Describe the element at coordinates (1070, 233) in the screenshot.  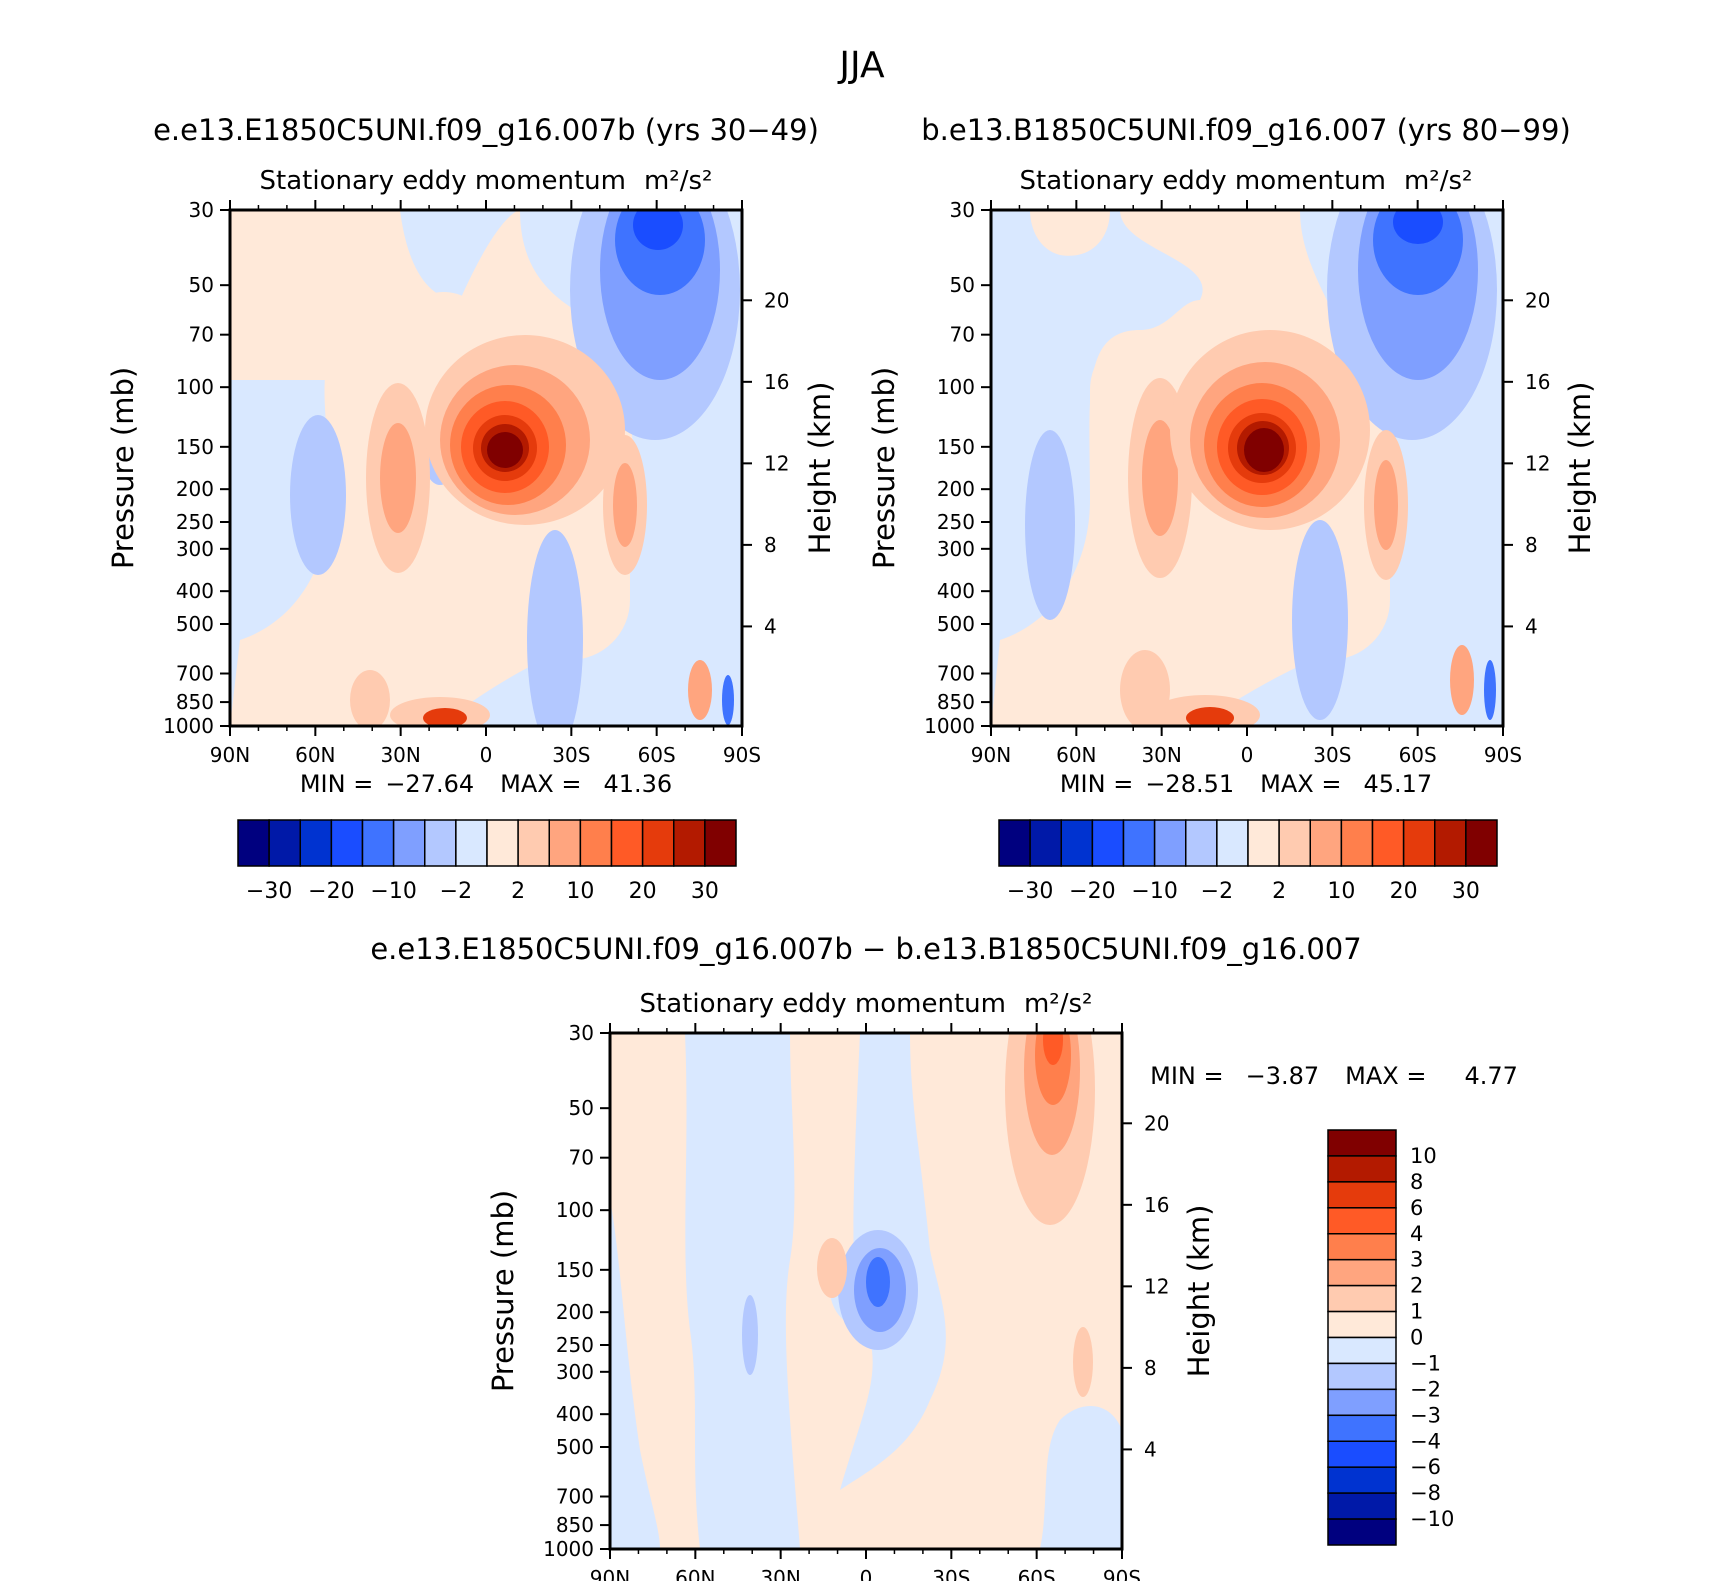
I see `panel-2-positive-region-top` at that location.